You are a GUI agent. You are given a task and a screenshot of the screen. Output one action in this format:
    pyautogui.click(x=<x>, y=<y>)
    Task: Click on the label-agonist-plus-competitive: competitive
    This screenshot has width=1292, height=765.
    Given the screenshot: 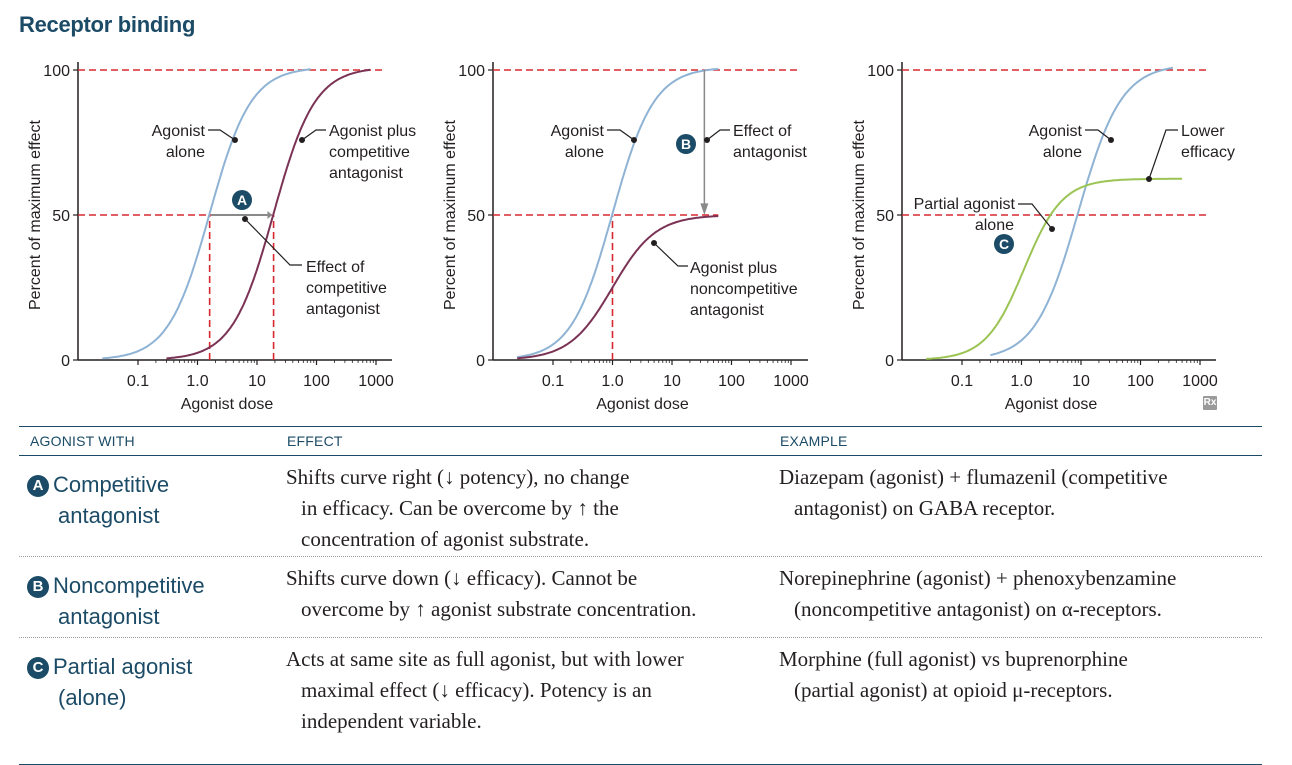 What is the action you would take?
    pyautogui.click(x=369, y=152)
    